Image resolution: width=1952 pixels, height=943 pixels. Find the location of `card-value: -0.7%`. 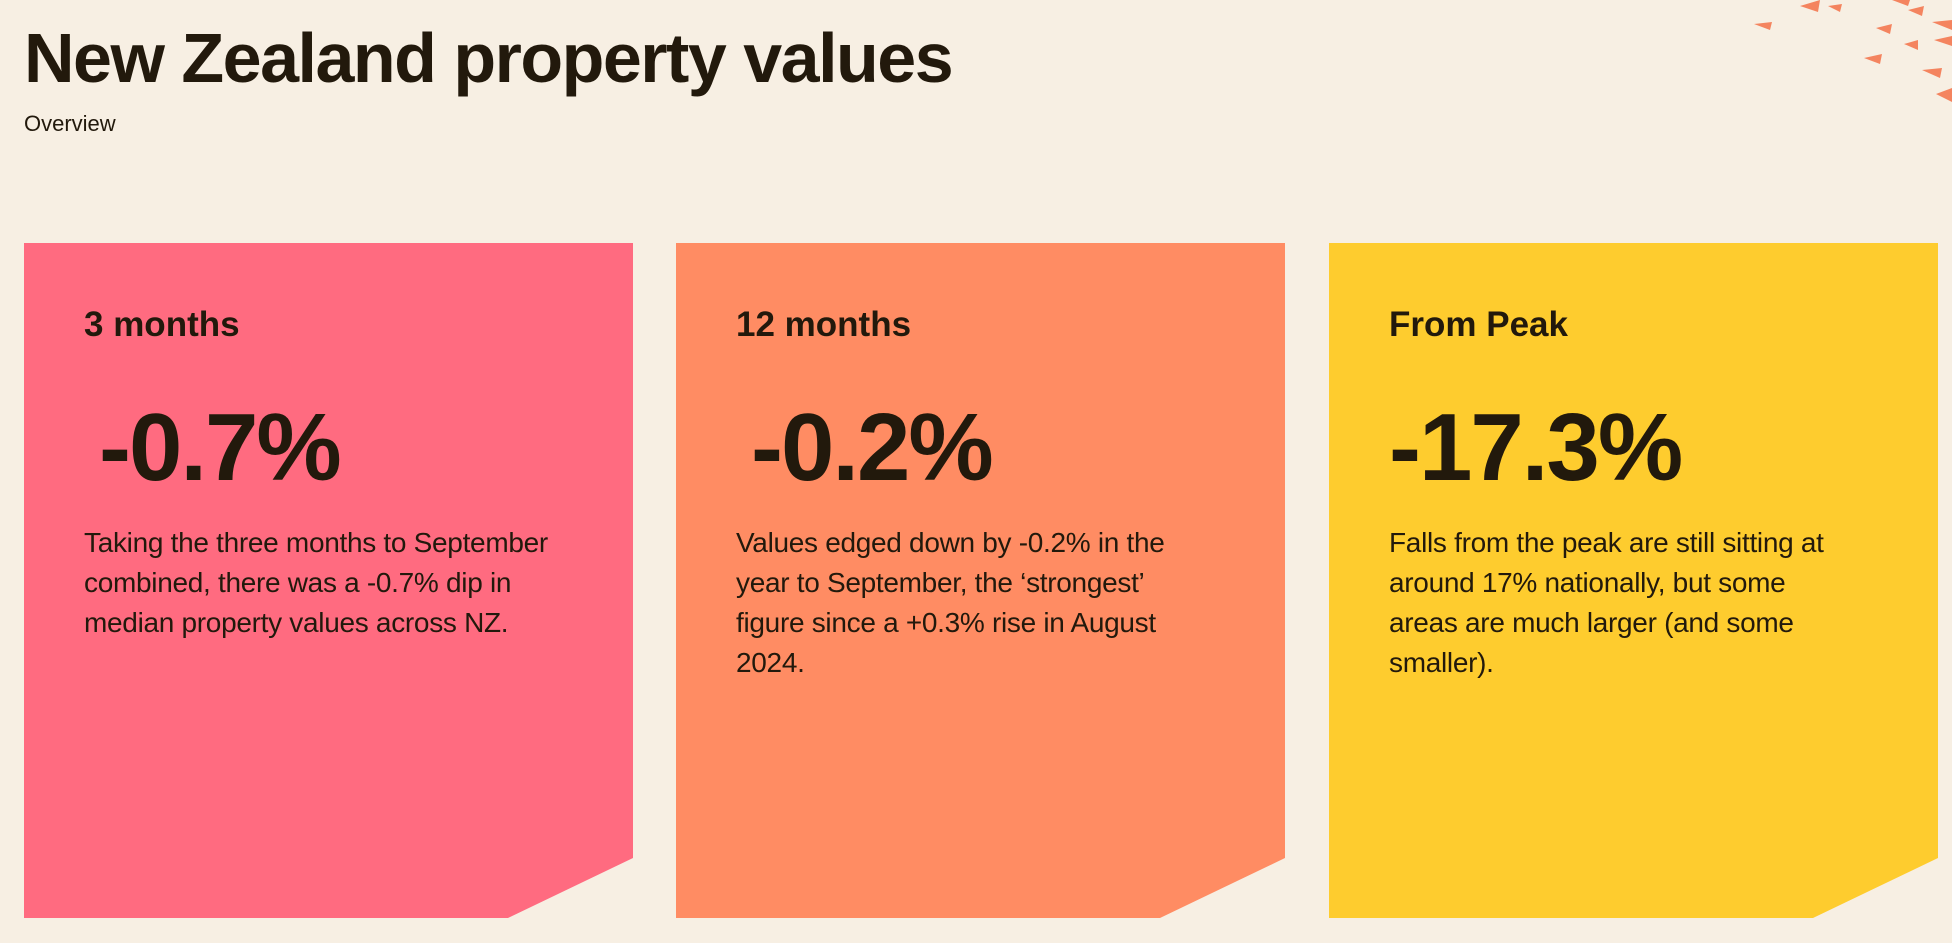

card-value: -0.7% is located at coordinates (220, 447).